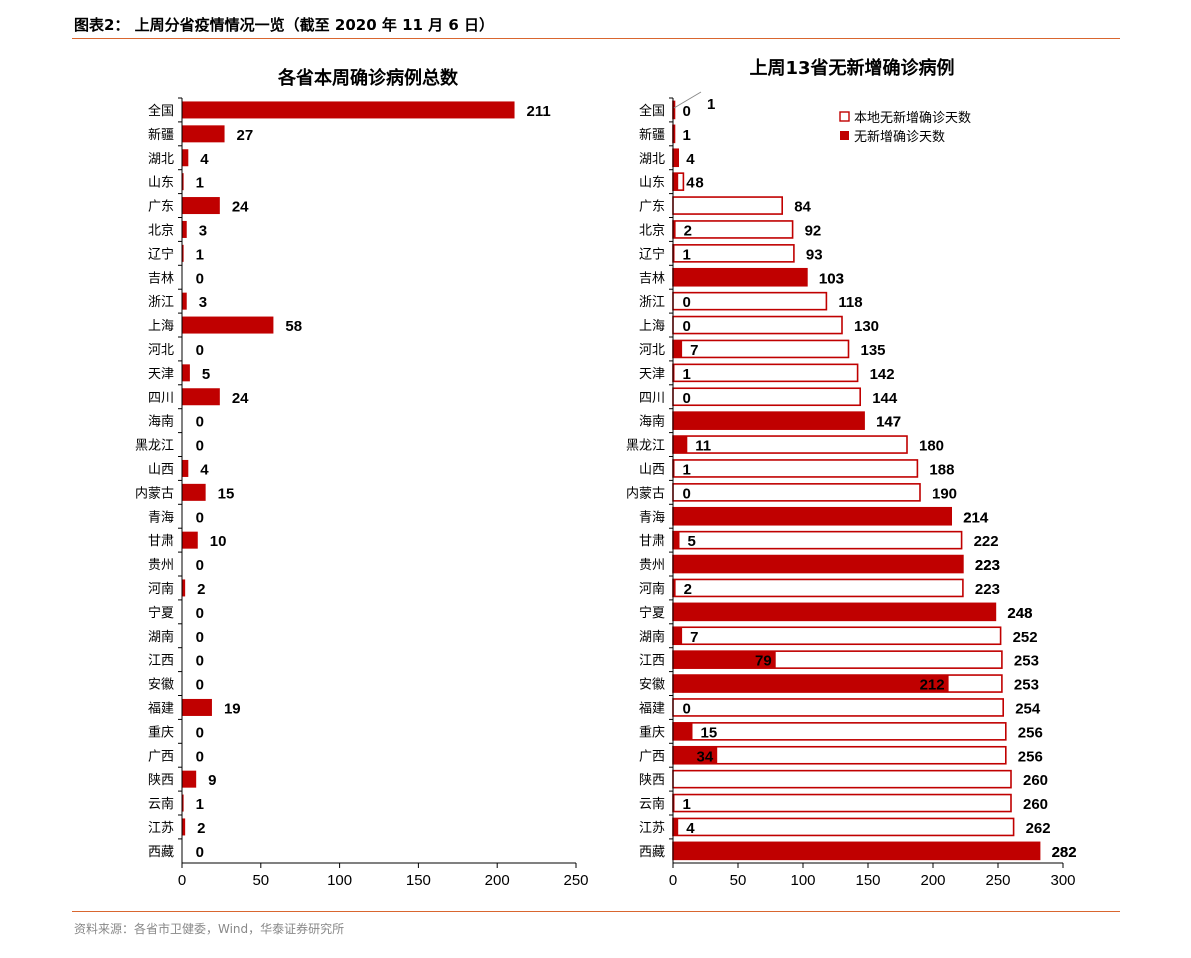 The height and width of the screenshot is (958, 1191). What do you see at coordinates (831, 278) in the screenshot?
I see `right-outline-label: 103` at bounding box center [831, 278].